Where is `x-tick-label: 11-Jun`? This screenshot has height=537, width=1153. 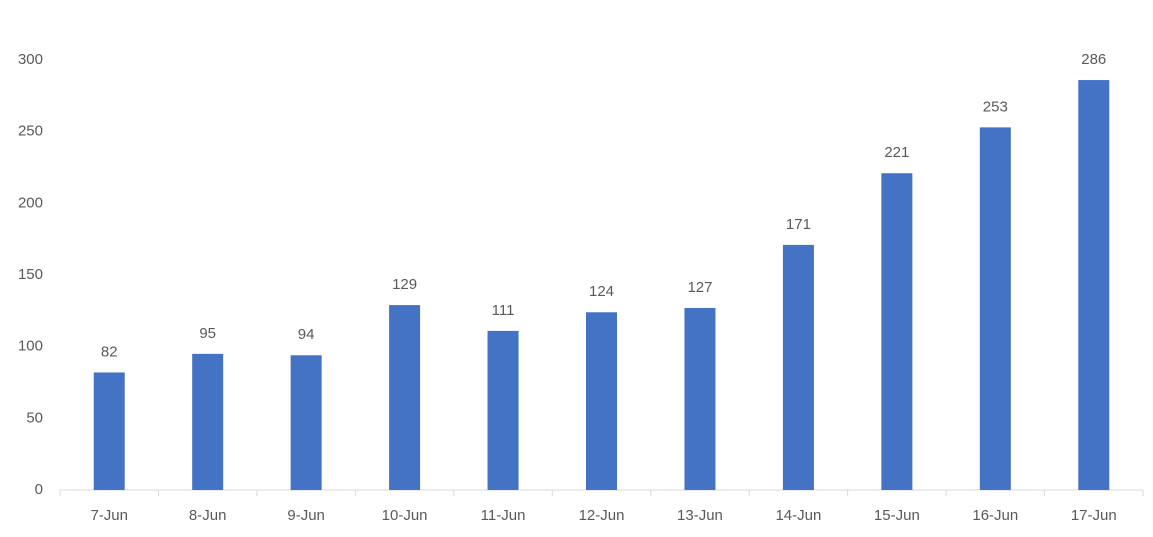
x-tick-label: 11-Jun is located at coordinates (503, 515).